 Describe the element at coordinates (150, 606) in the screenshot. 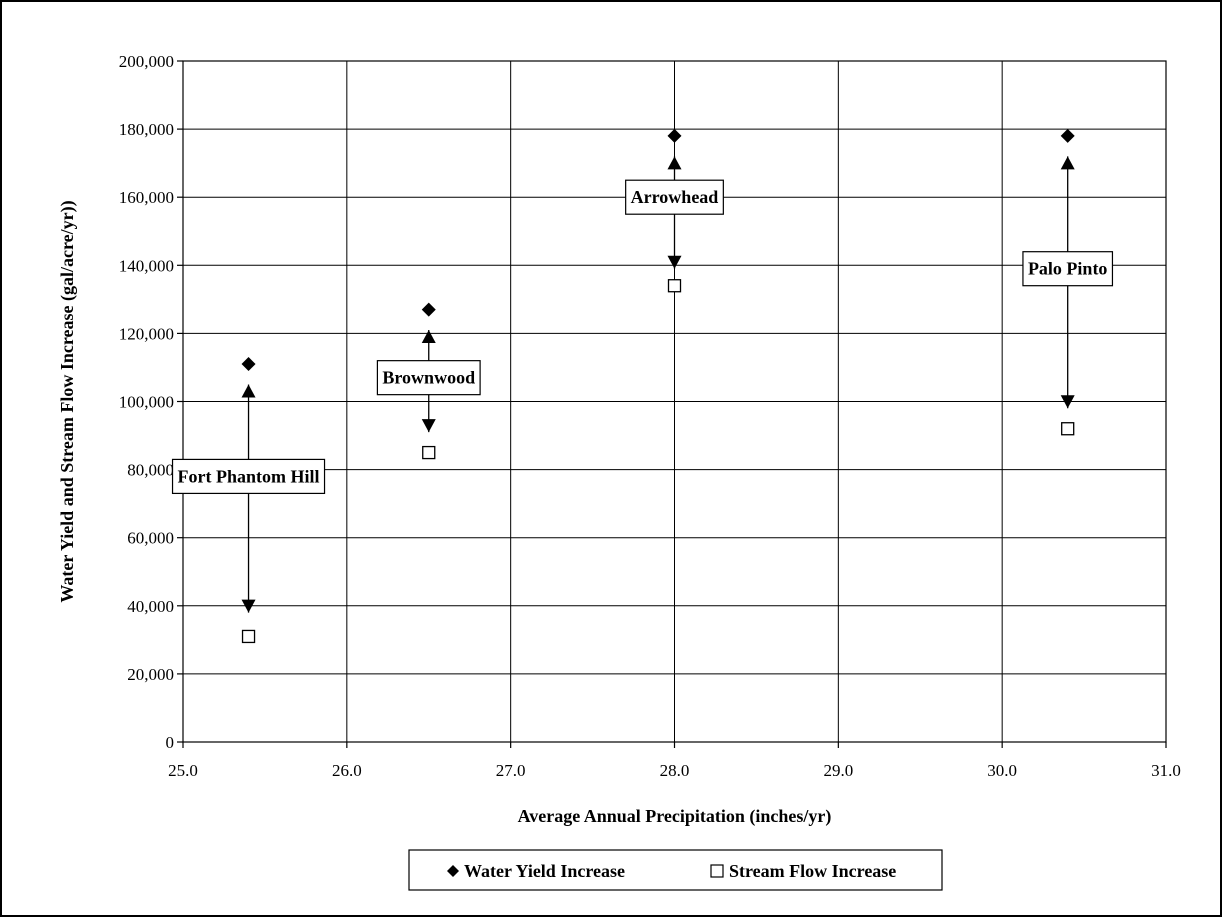

I see `y-tick-label: 40,000` at that location.